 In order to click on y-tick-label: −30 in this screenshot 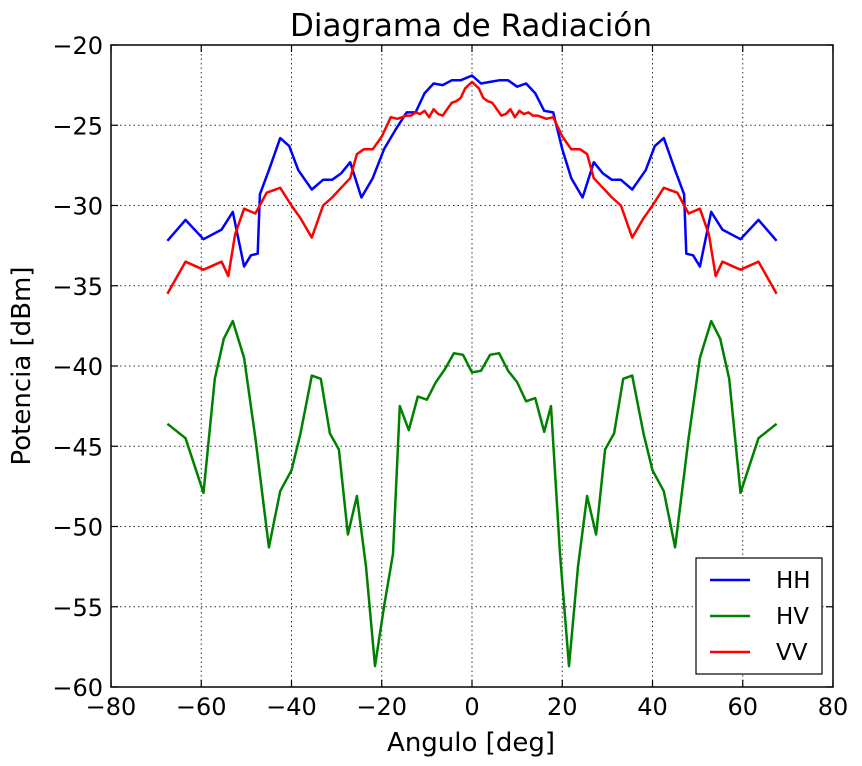, I will do `click(77, 207)`.